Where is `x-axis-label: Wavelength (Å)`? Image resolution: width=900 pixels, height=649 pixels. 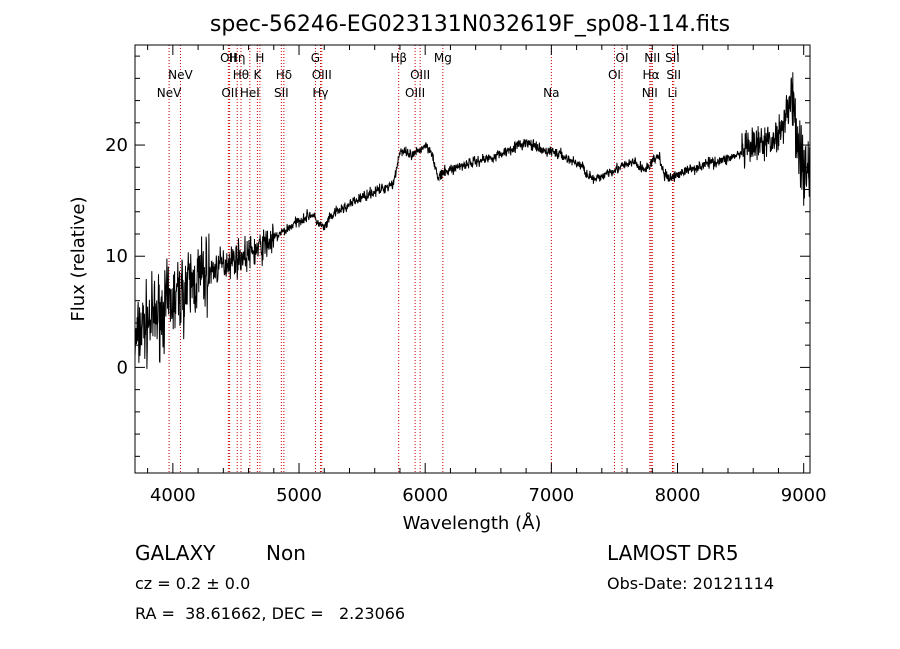
x-axis-label: Wavelength (Å) is located at coordinates (472, 523).